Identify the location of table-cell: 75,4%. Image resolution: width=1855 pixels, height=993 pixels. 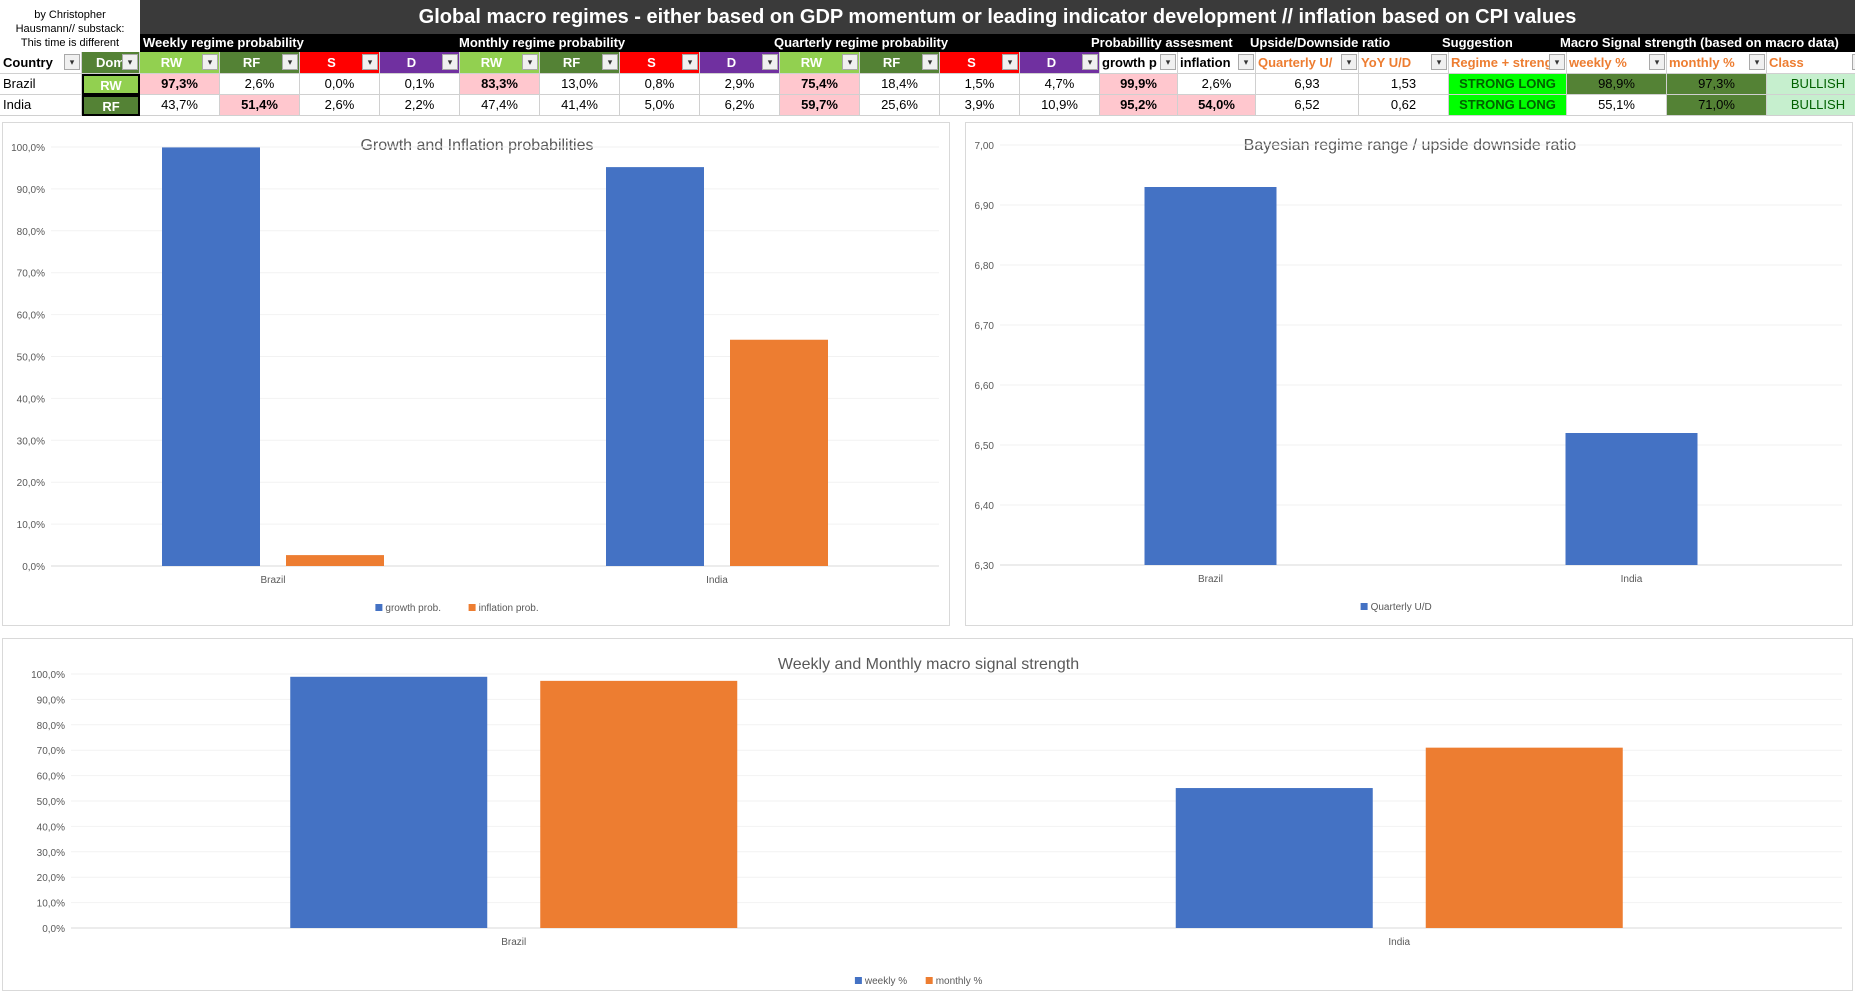
(820, 84).